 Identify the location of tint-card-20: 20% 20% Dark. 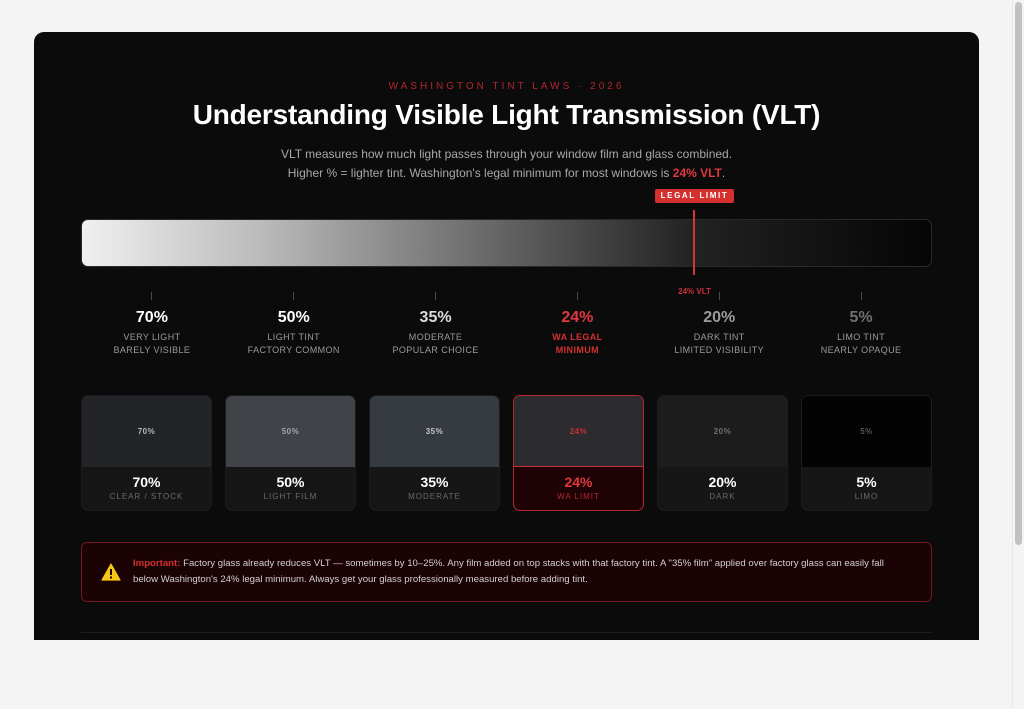
(722, 453).